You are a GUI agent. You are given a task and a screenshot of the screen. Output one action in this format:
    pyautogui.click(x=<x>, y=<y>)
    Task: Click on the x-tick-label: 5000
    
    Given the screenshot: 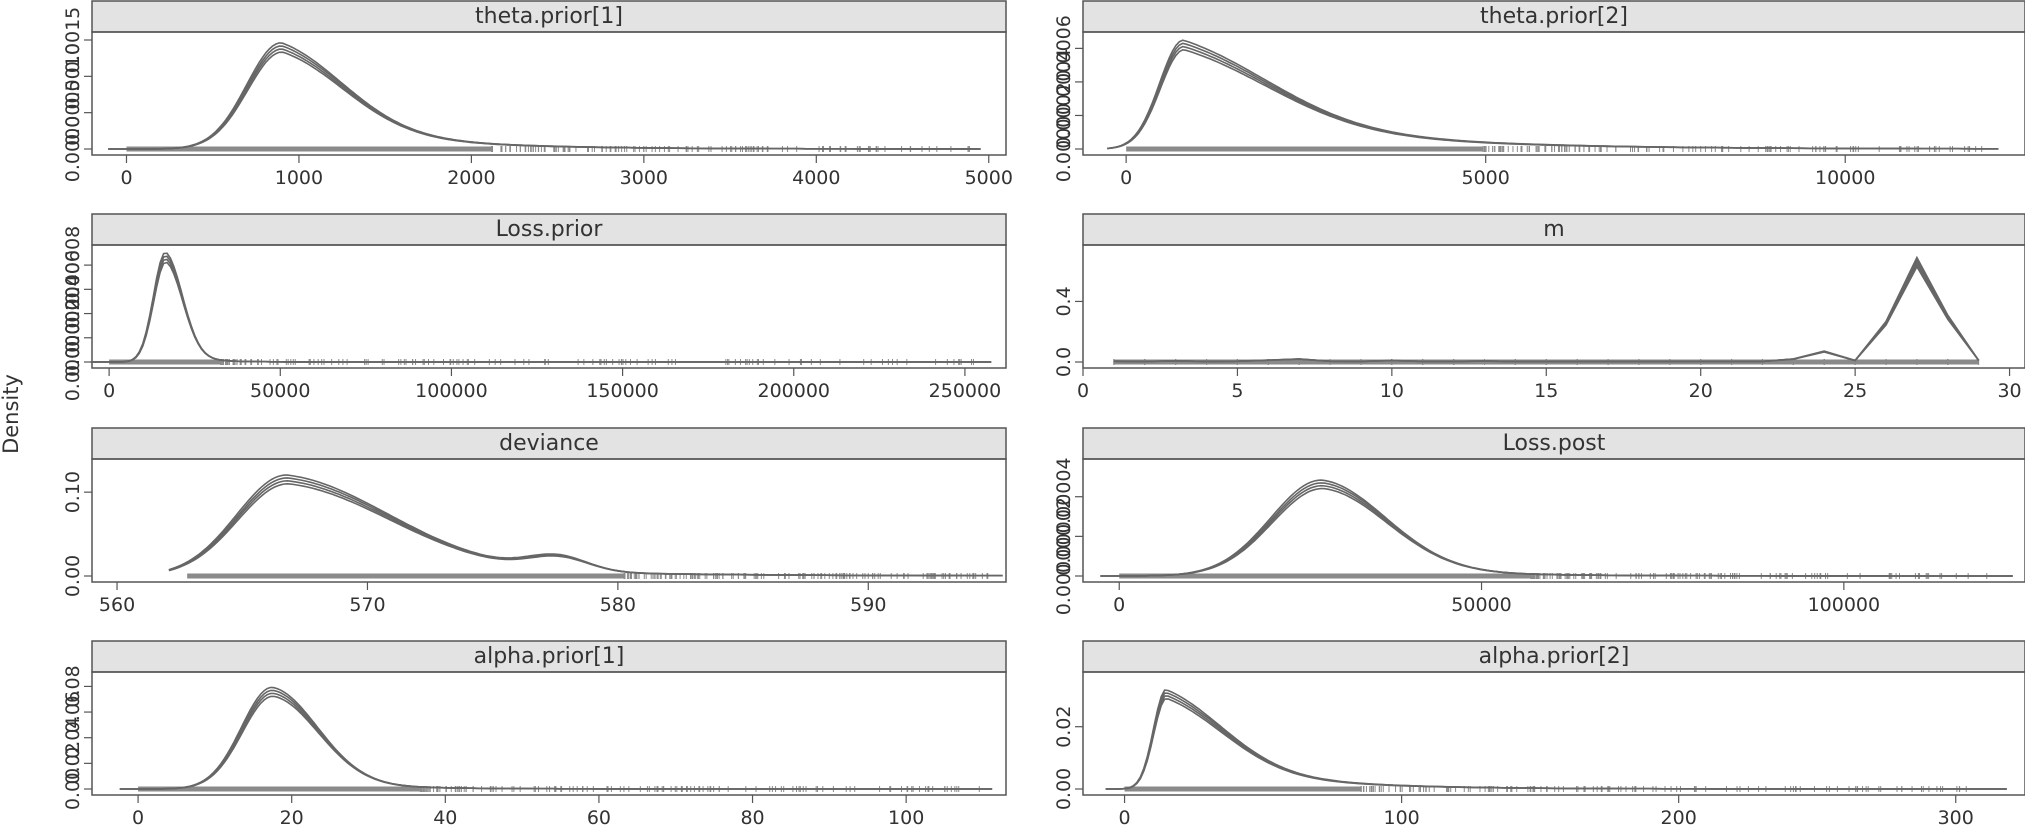 What is the action you would take?
    pyautogui.click(x=1486, y=178)
    